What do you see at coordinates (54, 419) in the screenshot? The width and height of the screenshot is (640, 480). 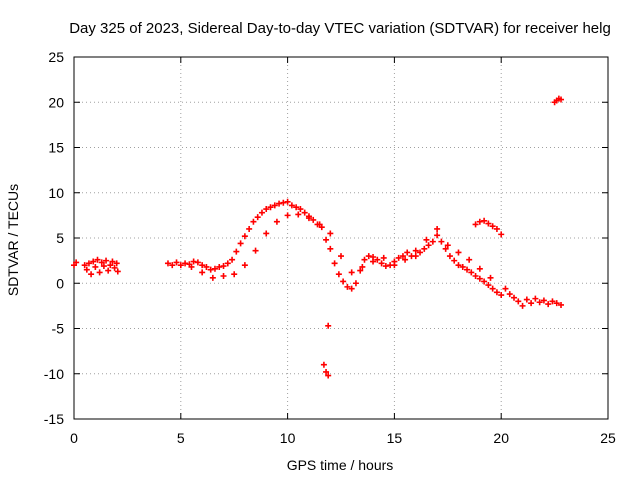 I see `y-tick-label: -15` at bounding box center [54, 419].